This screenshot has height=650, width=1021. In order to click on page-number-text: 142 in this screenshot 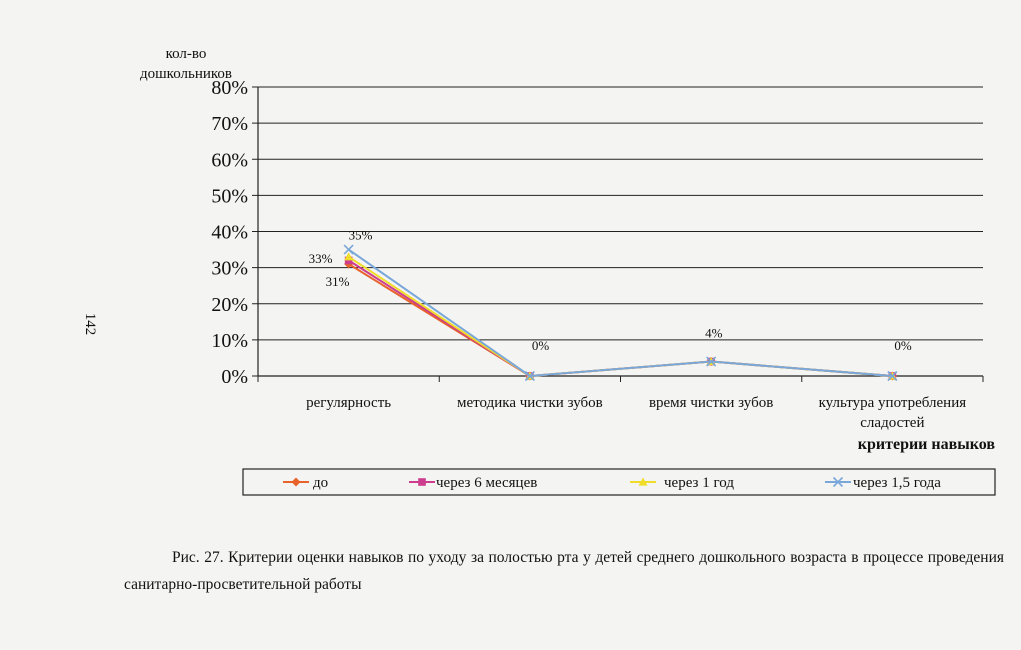, I will do `click(90, 324)`.